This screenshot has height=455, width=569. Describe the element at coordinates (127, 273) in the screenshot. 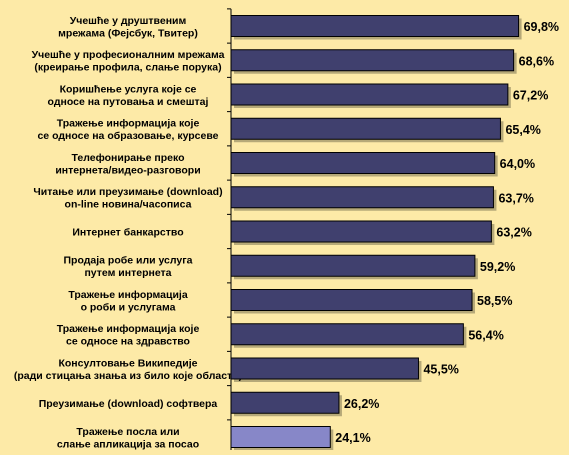

I see `category-label-line: путем интернета` at that location.